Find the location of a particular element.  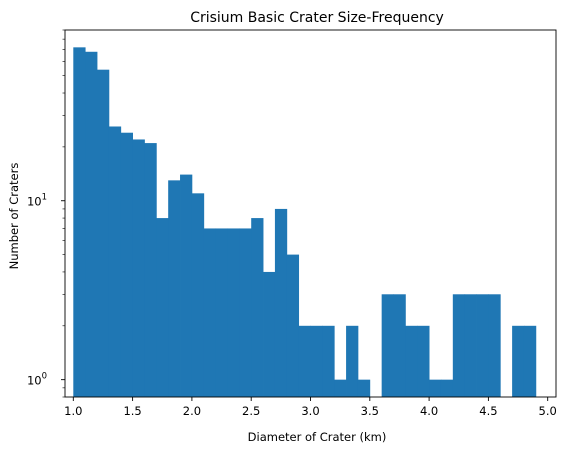

x-tick-label-8: 5.0 is located at coordinates (548, 411).